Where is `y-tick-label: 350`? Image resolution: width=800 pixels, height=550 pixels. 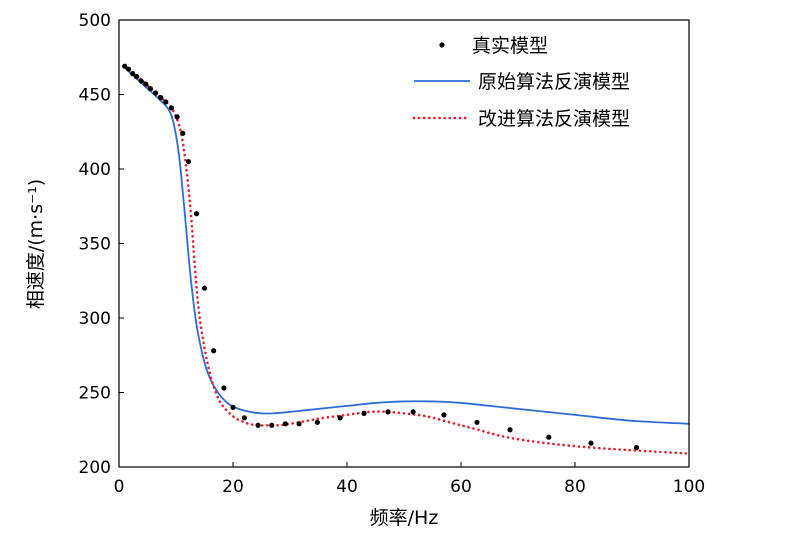 y-tick-label: 350 is located at coordinates (95, 245).